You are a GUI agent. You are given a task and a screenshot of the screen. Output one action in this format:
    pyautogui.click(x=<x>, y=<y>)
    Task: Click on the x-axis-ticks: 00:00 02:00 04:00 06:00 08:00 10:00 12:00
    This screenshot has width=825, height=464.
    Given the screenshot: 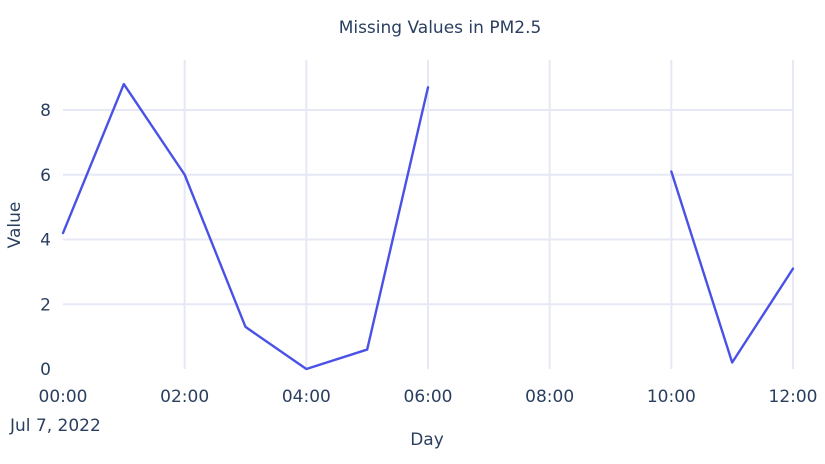 What is the action you would take?
    pyautogui.click(x=428, y=397)
    